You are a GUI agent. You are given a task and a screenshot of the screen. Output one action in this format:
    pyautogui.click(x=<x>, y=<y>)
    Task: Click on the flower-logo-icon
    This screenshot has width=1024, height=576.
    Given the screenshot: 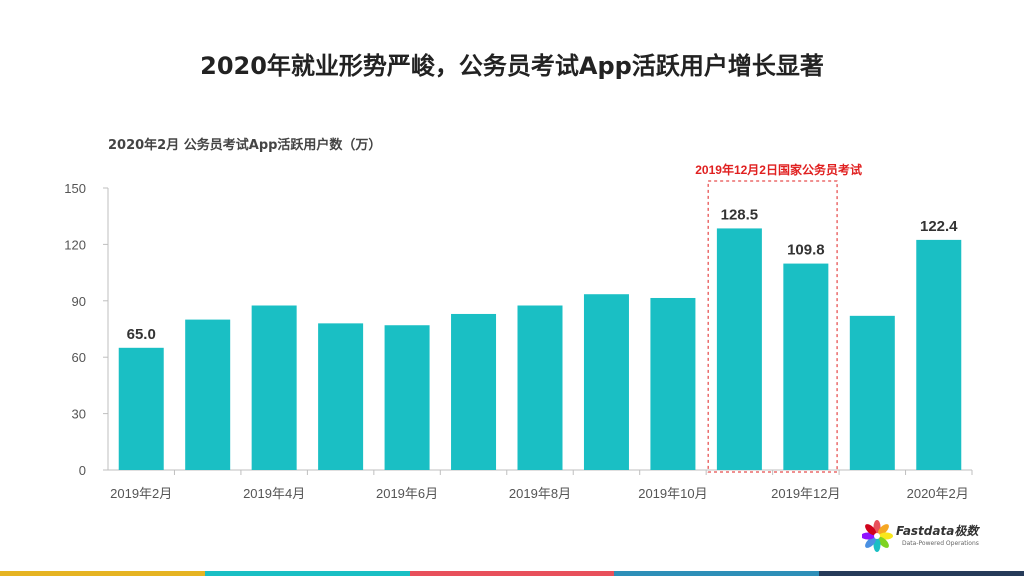 What is the action you would take?
    pyautogui.click(x=877, y=536)
    